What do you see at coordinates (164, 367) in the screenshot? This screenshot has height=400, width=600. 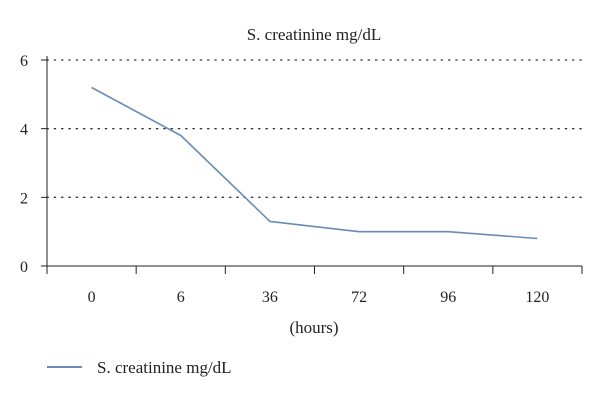 I see `legend-label: S. creatinine mg/dL` at bounding box center [164, 367].